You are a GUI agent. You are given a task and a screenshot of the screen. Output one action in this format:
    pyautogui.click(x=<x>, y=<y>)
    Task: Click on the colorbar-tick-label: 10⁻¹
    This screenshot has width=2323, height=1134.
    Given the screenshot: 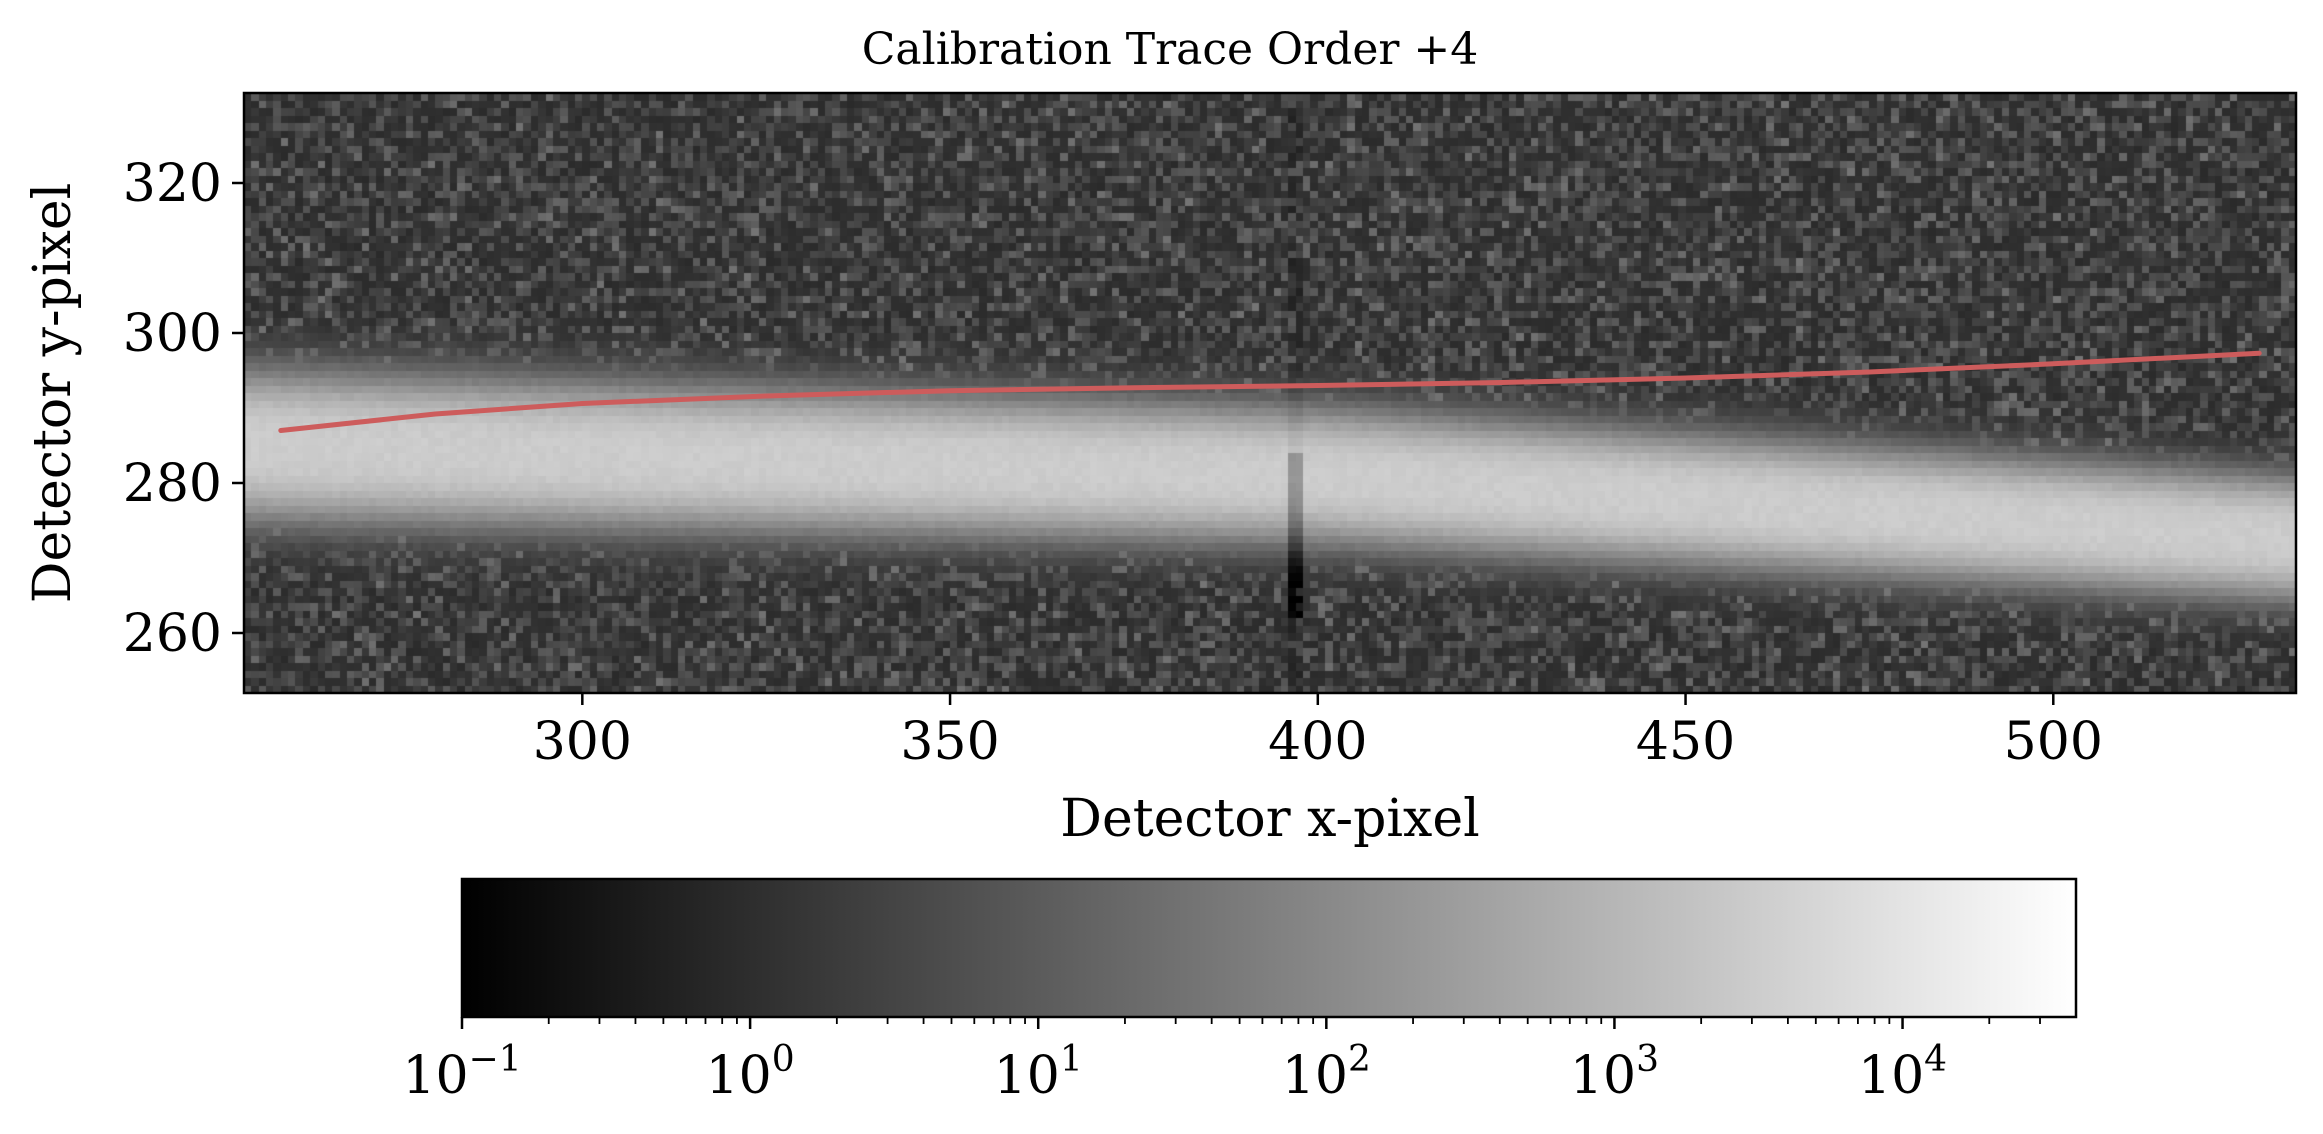 What is the action you would take?
    pyautogui.click(x=461, y=1072)
    